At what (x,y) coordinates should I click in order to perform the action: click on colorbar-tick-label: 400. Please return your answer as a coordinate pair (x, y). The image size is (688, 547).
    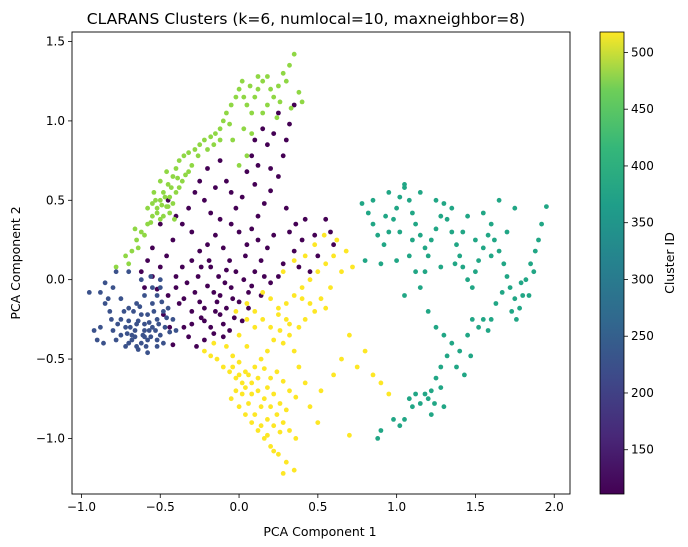
    Looking at the image, I should click on (642, 166).